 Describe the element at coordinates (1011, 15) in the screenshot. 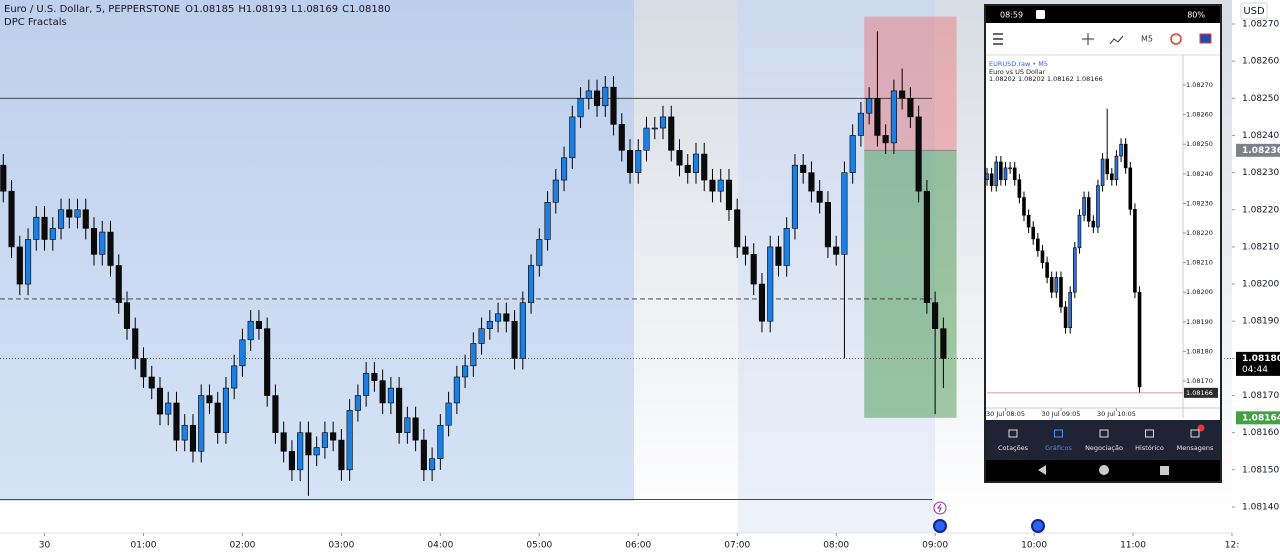

I see `status-time: 08:59` at that location.